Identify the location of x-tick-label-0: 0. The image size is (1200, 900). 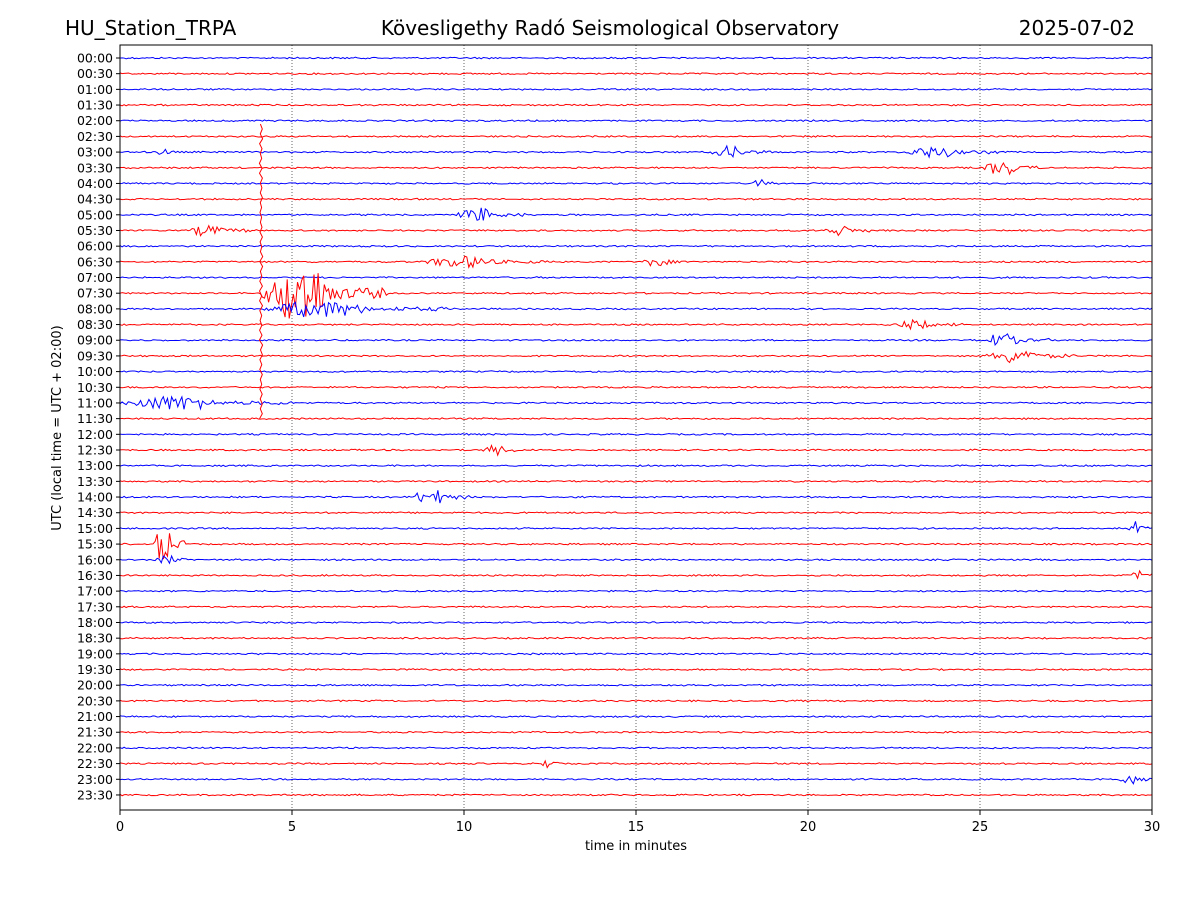
(120, 827).